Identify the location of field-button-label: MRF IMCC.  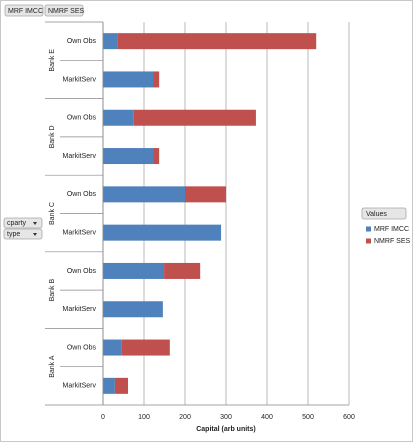
(25, 11).